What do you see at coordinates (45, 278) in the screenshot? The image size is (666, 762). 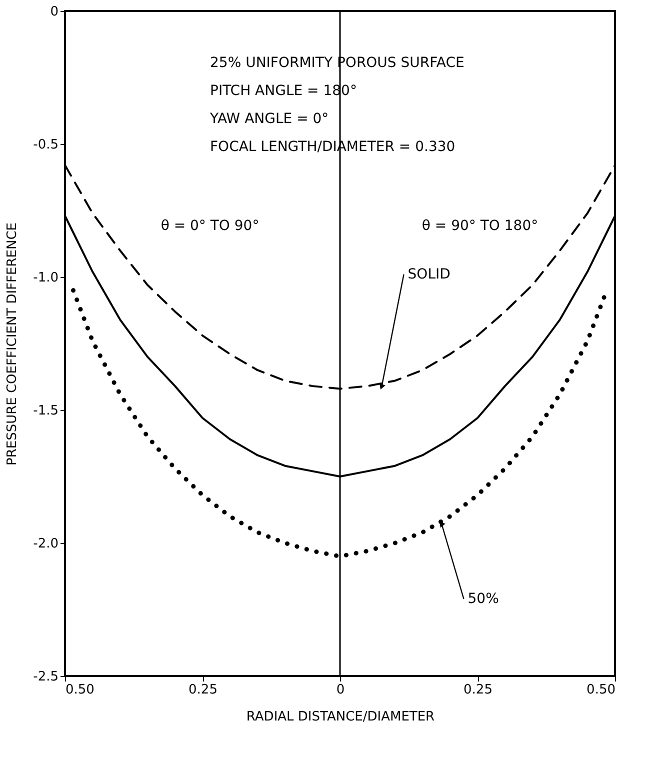 I see `y-tick-label: -1.0` at bounding box center [45, 278].